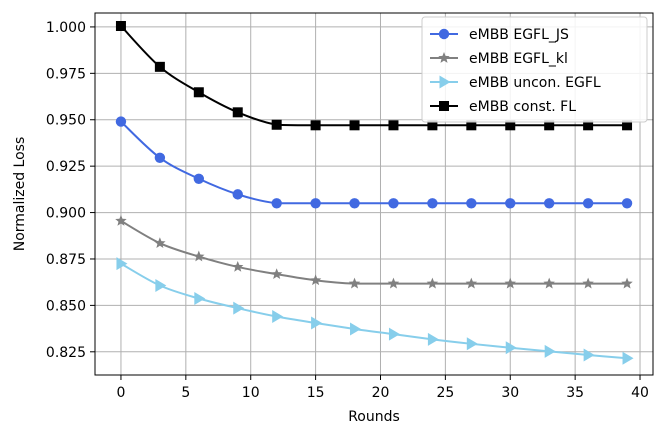 The height and width of the screenshot is (438, 665). I want to click on x-tick-label: 20, so click(381, 393).